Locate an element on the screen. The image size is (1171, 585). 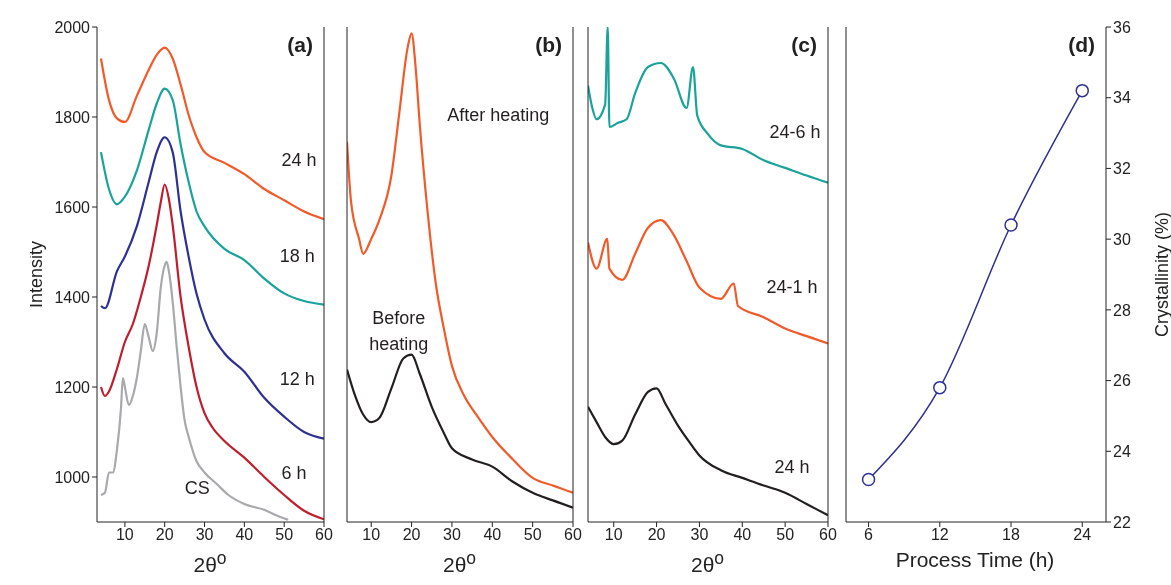
y-tick-label: 26 is located at coordinates (1122, 381).